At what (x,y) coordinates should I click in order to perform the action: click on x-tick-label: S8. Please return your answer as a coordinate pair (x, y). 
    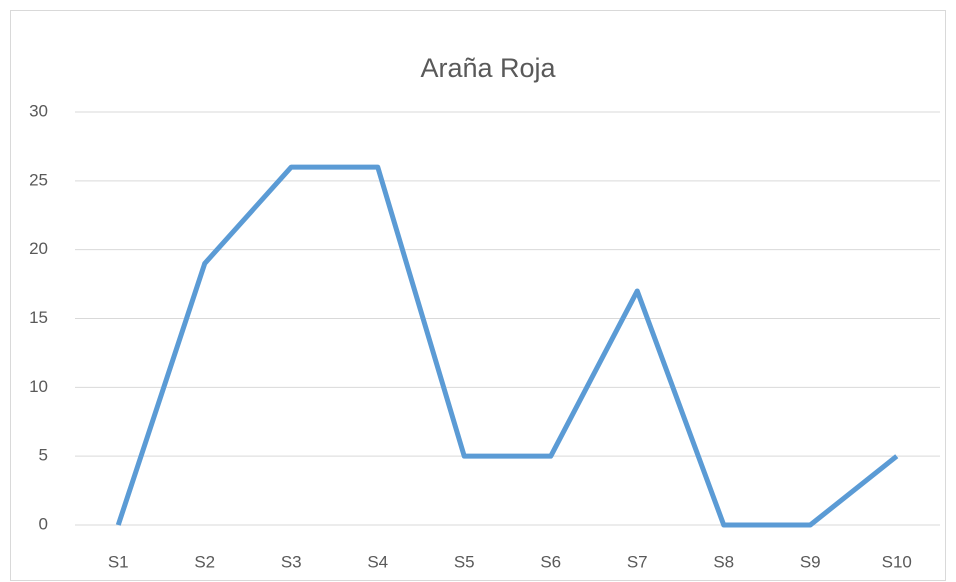
    Looking at the image, I should click on (723, 561).